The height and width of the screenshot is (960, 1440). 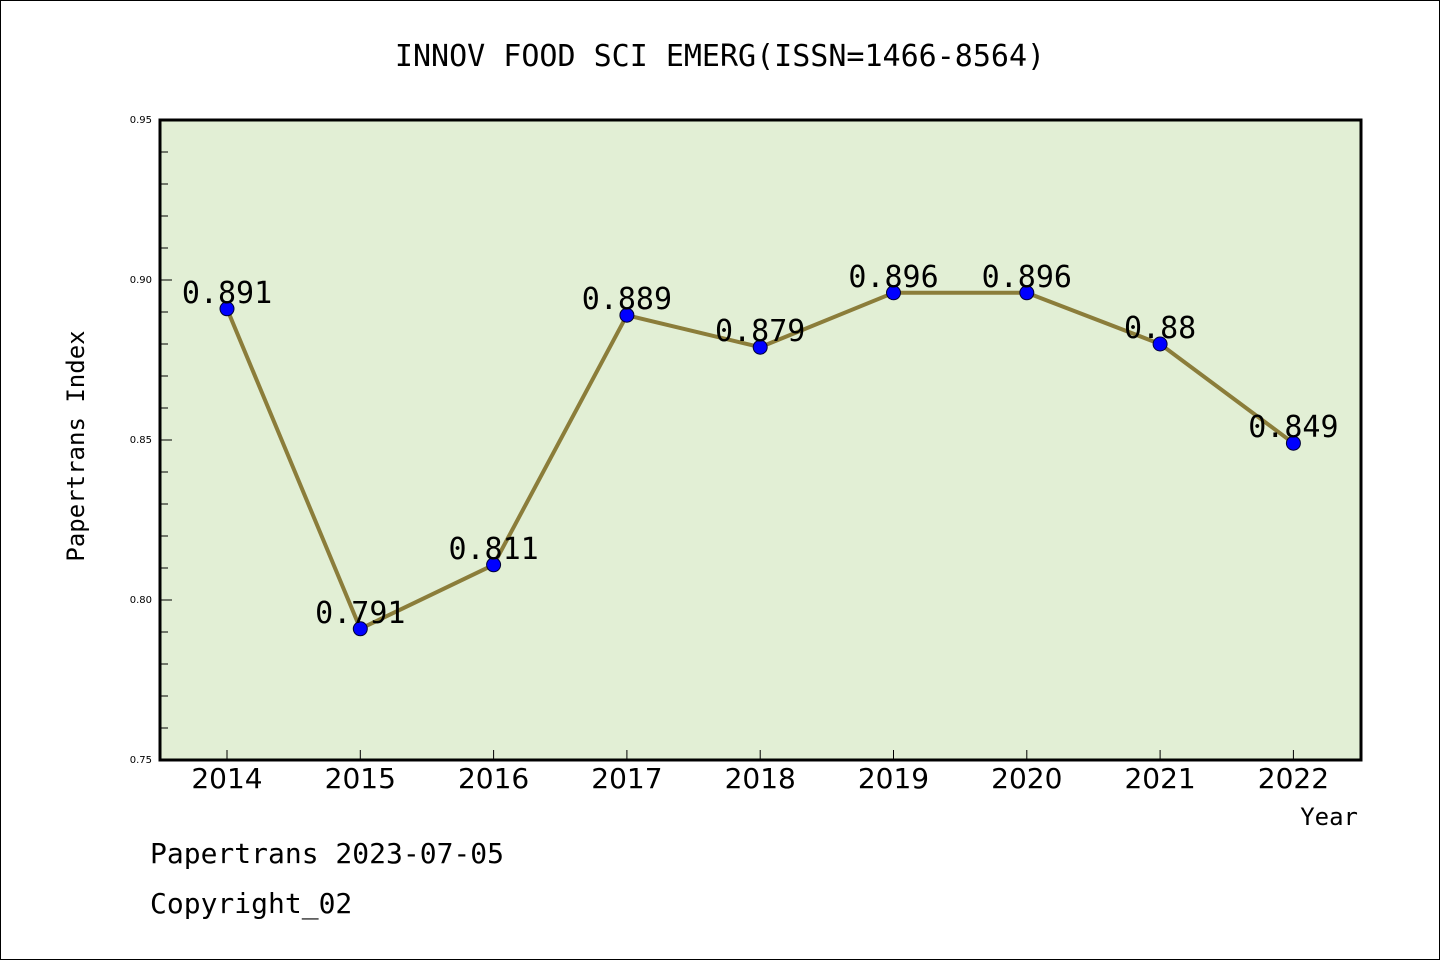 What do you see at coordinates (720, 56) in the screenshot?
I see `chart-title: INNOV FOOD SCI EMERG(ISSN=1466-8564)` at bounding box center [720, 56].